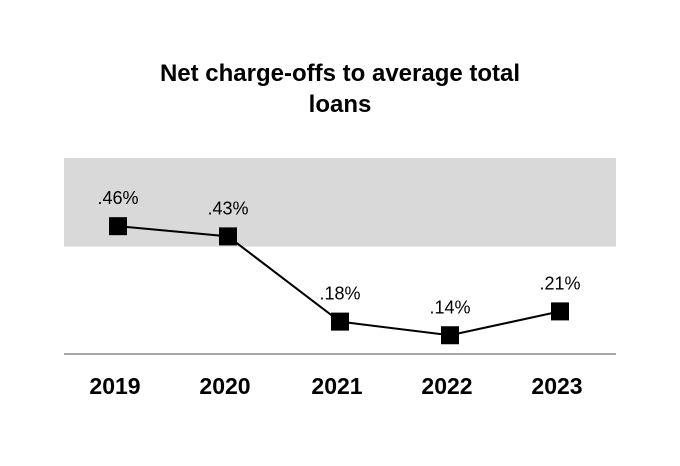 The width and height of the screenshot is (680, 466). Describe the element at coordinates (114, 386) in the screenshot. I see `x-tick-label: 2019` at that location.